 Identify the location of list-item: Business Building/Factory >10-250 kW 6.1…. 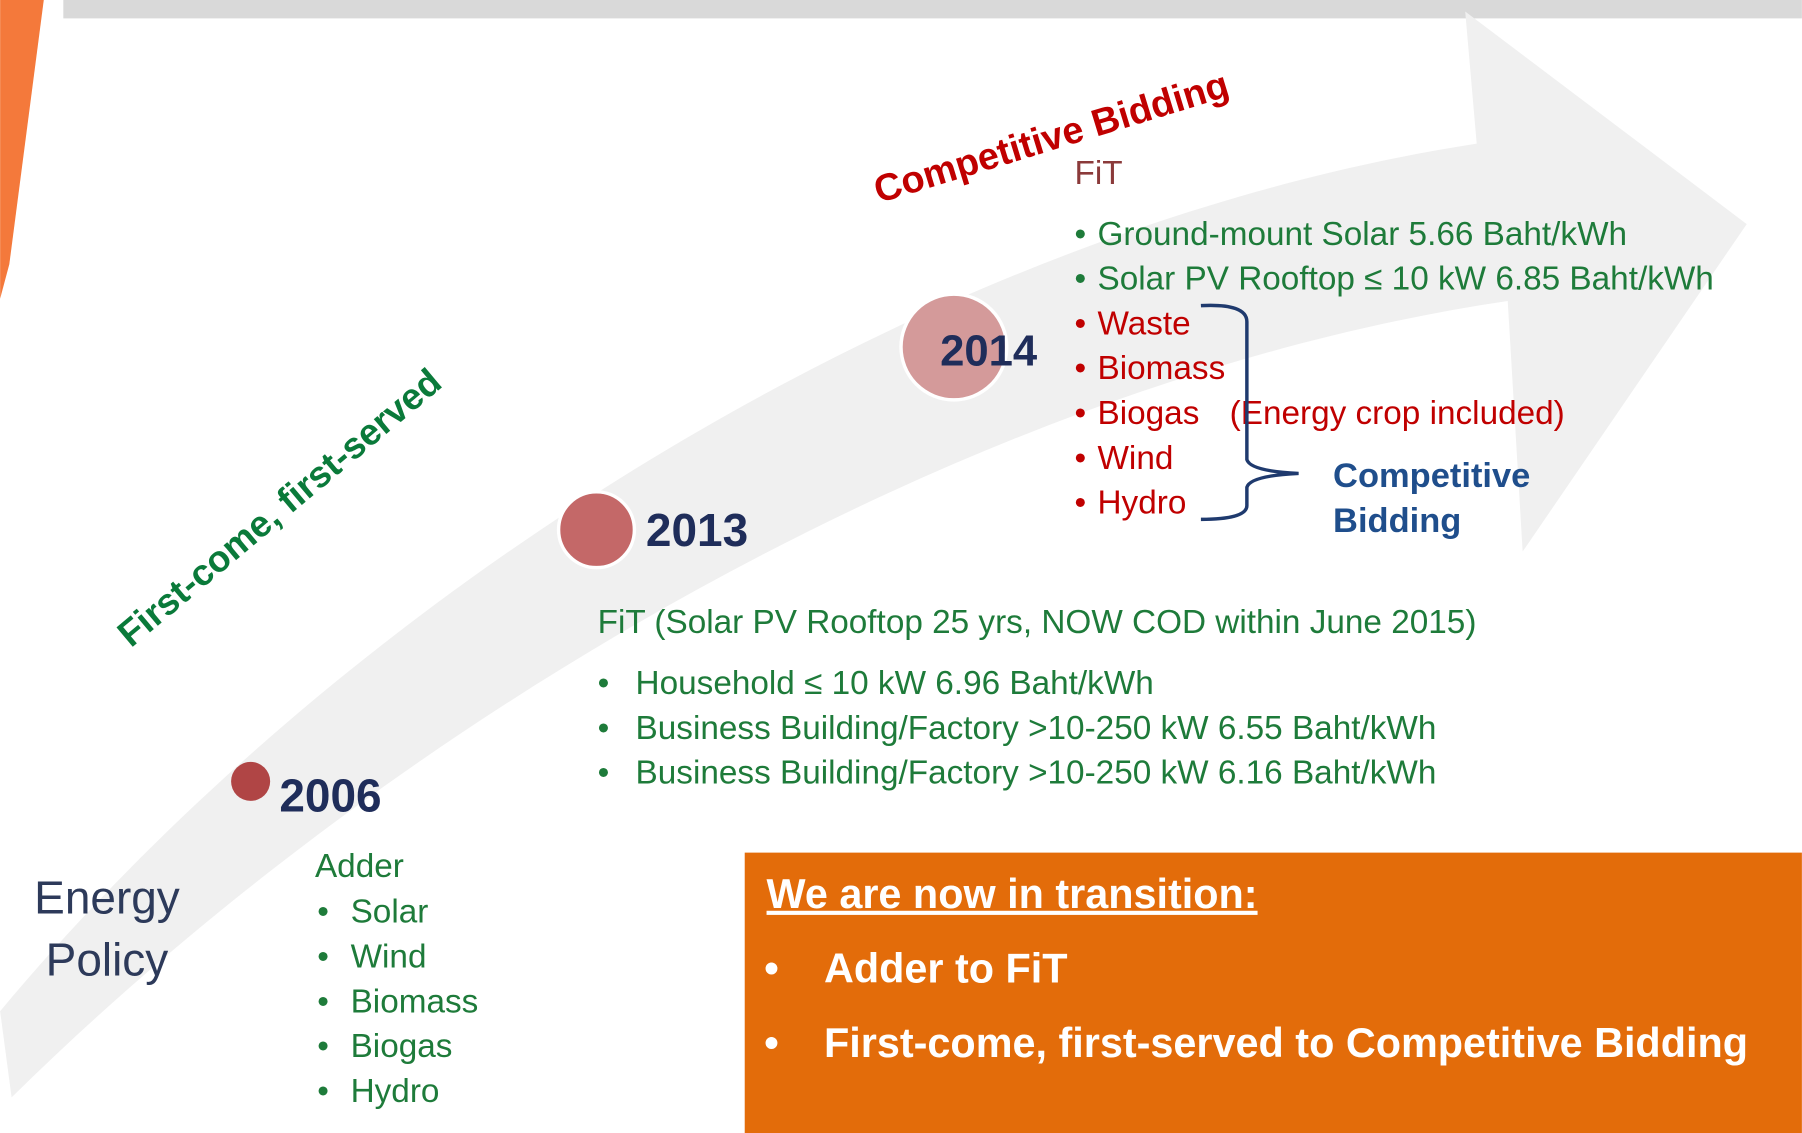
(1036, 773).